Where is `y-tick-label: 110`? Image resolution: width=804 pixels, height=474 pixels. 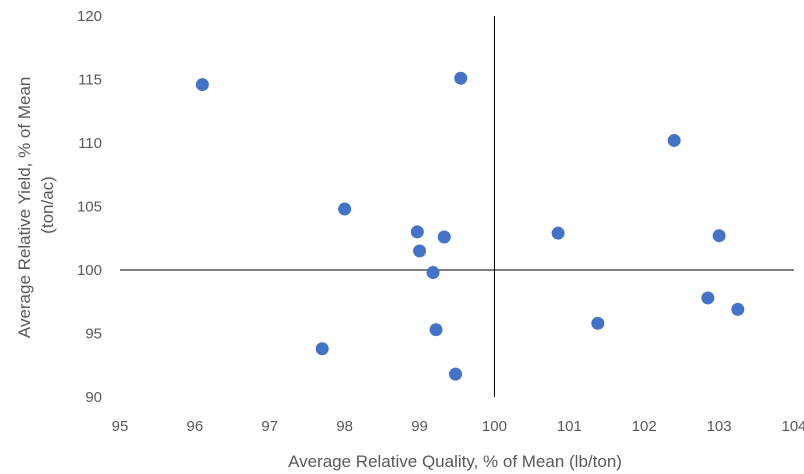
y-tick-label: 110 is located at coordinates (90, 143).